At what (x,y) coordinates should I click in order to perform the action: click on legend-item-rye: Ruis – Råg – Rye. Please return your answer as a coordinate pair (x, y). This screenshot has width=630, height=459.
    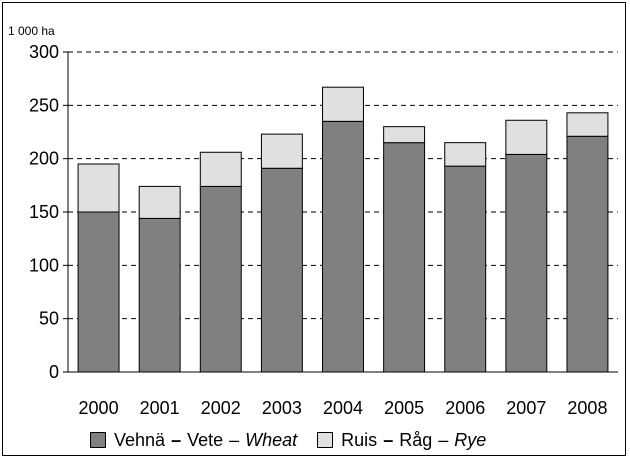
    Looking at the image, I should click on (401, 440).